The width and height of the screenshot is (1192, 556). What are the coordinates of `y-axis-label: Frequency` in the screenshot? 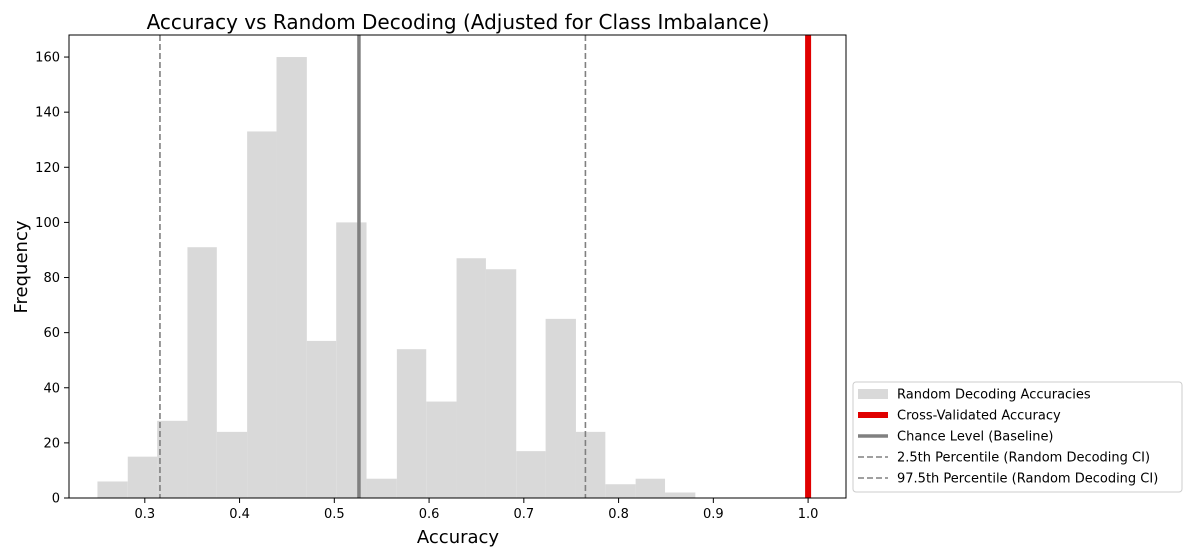 It's located at (21, 266).